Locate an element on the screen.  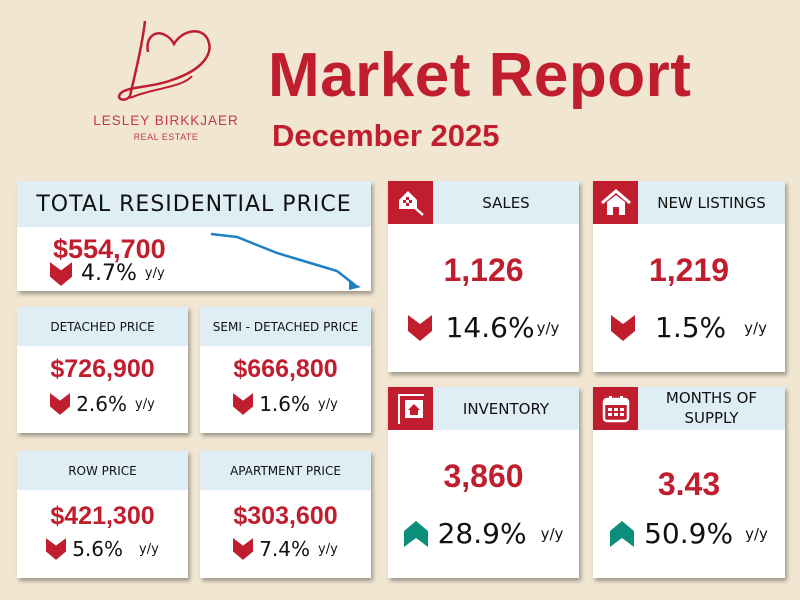
card-title: ROW PRICE is located at coordinates (102, 470).